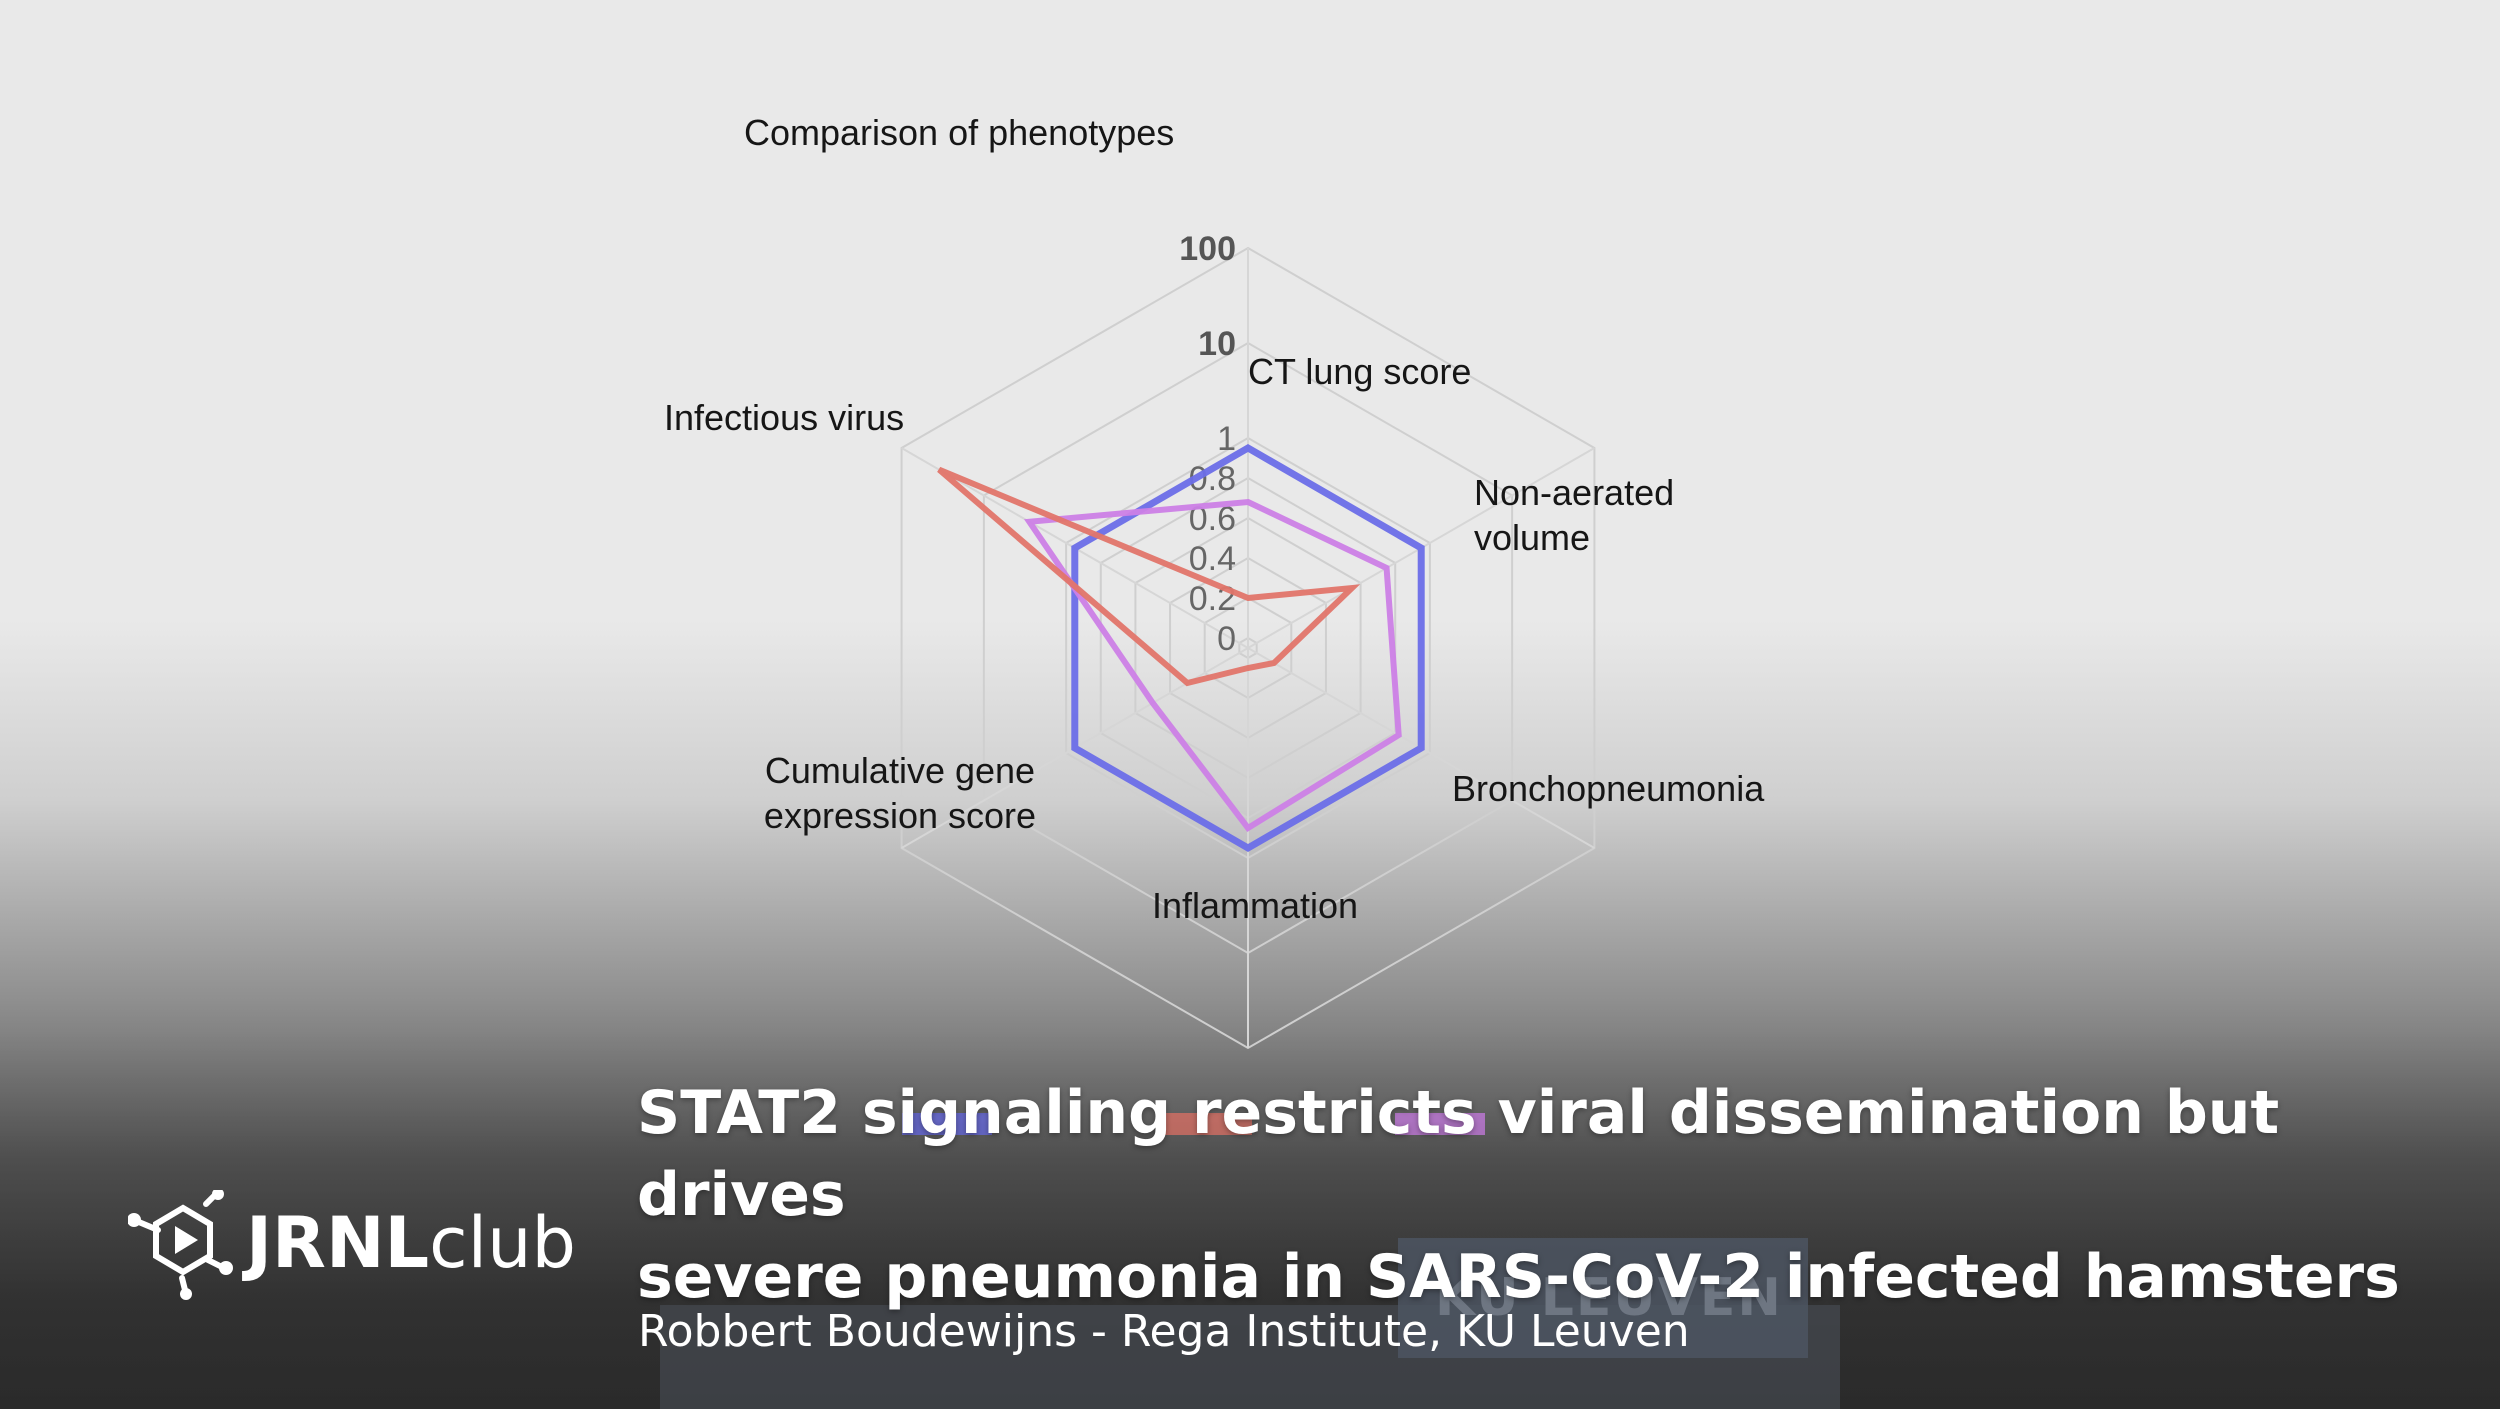  I want to click on tick-label: 0, so click(1226, 639).